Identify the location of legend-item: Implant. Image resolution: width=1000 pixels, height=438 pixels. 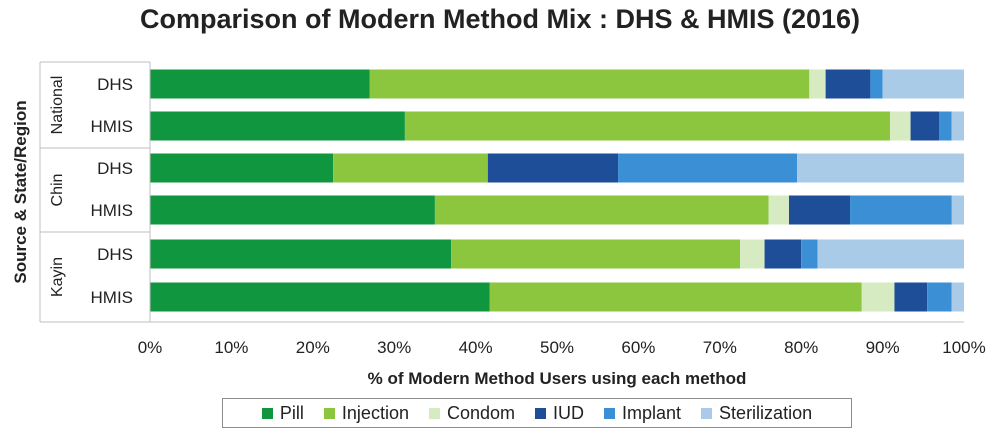
(642, 413).